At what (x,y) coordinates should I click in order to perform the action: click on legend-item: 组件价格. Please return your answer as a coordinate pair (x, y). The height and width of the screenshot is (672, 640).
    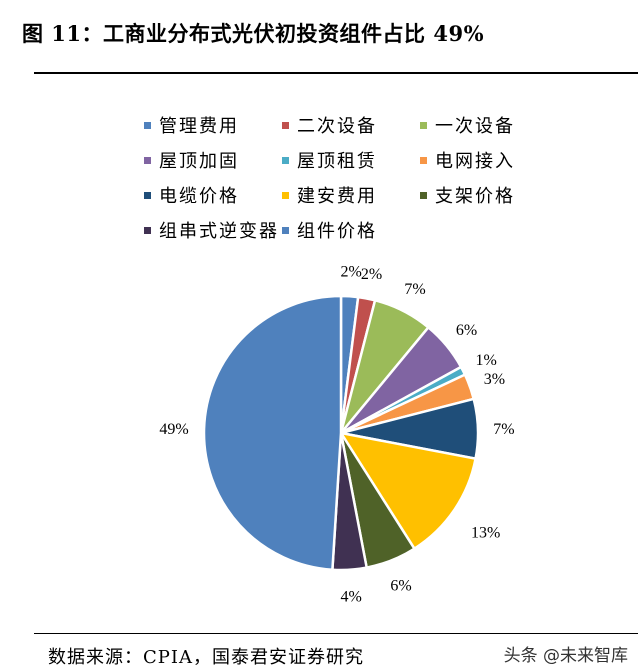
    Looking at the image, I should click on (329, 230).